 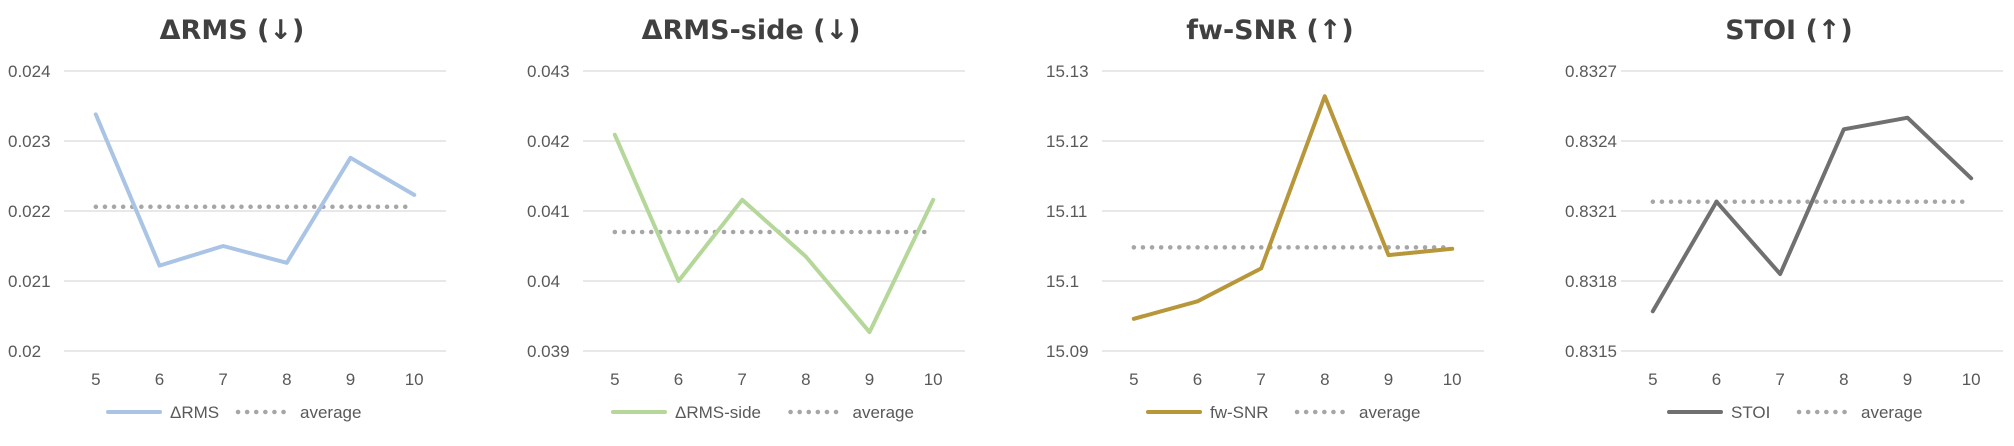 What do you see at coordinates (548, 141) in the screenshot?
I see `y-tick-label: 0.042` at bounding box center [548, 141].